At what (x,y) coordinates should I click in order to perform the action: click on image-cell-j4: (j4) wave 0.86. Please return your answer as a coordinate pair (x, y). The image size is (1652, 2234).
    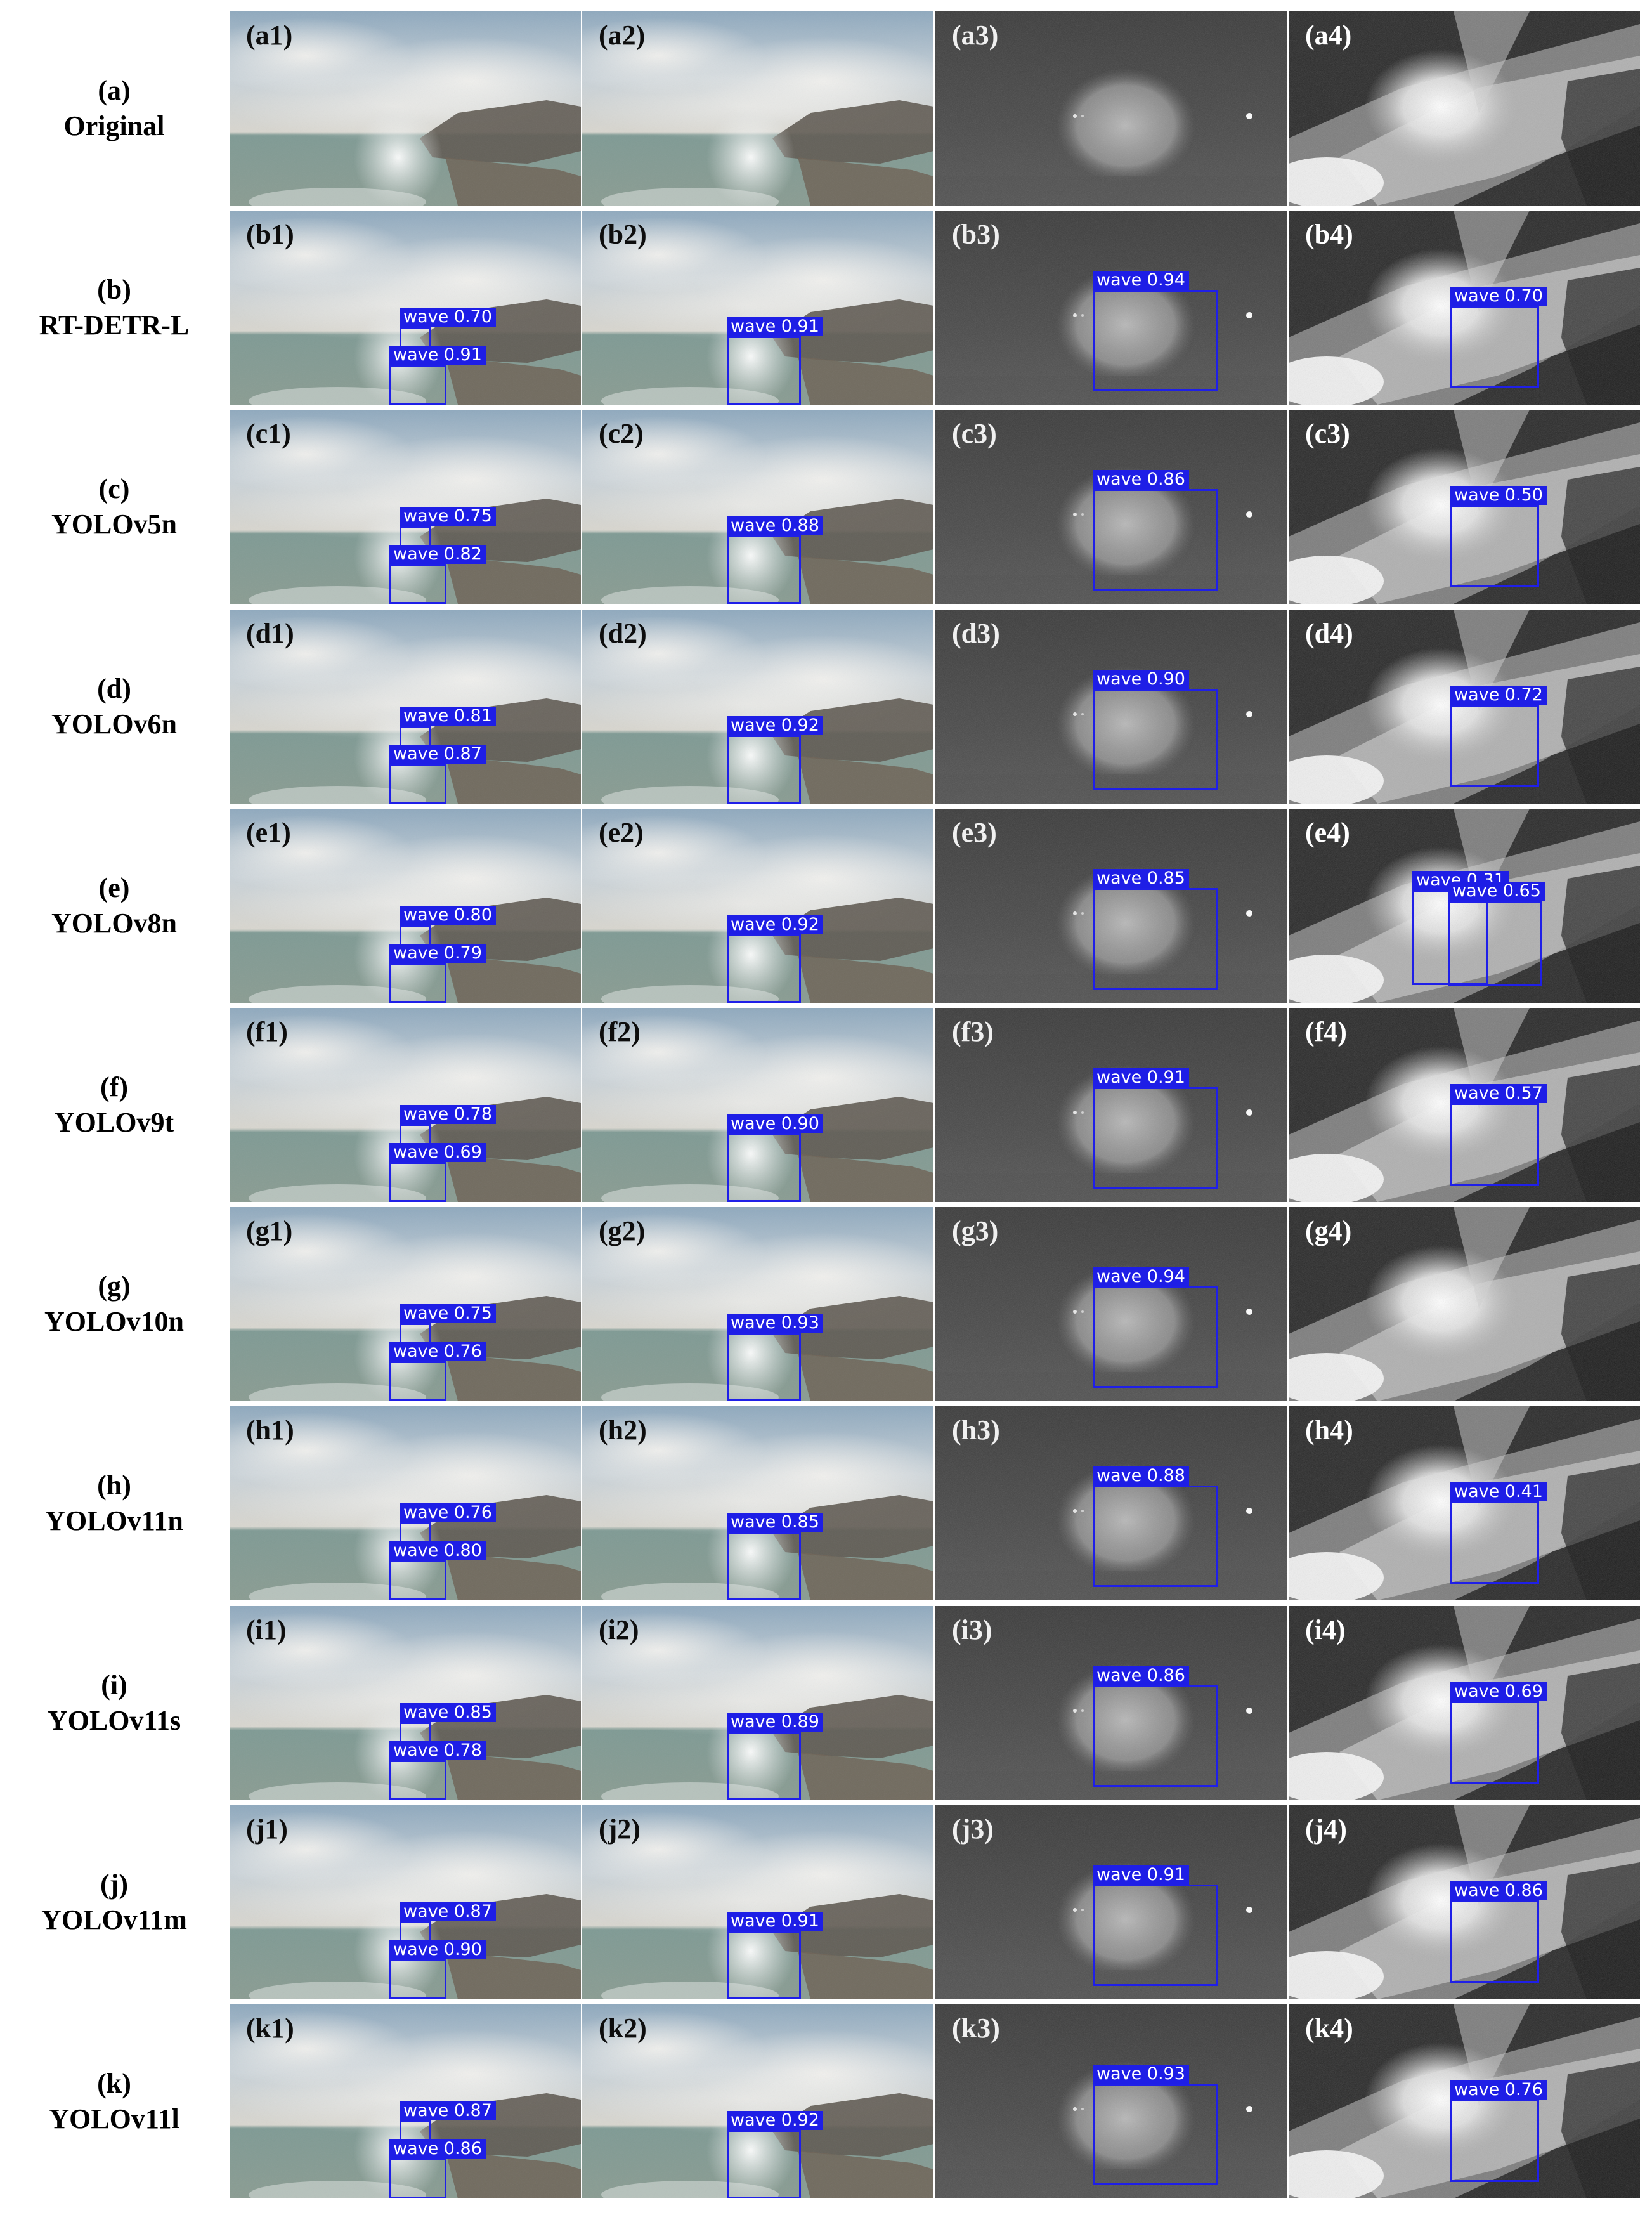
    Looking at the image, I should click on (1464, 1902).